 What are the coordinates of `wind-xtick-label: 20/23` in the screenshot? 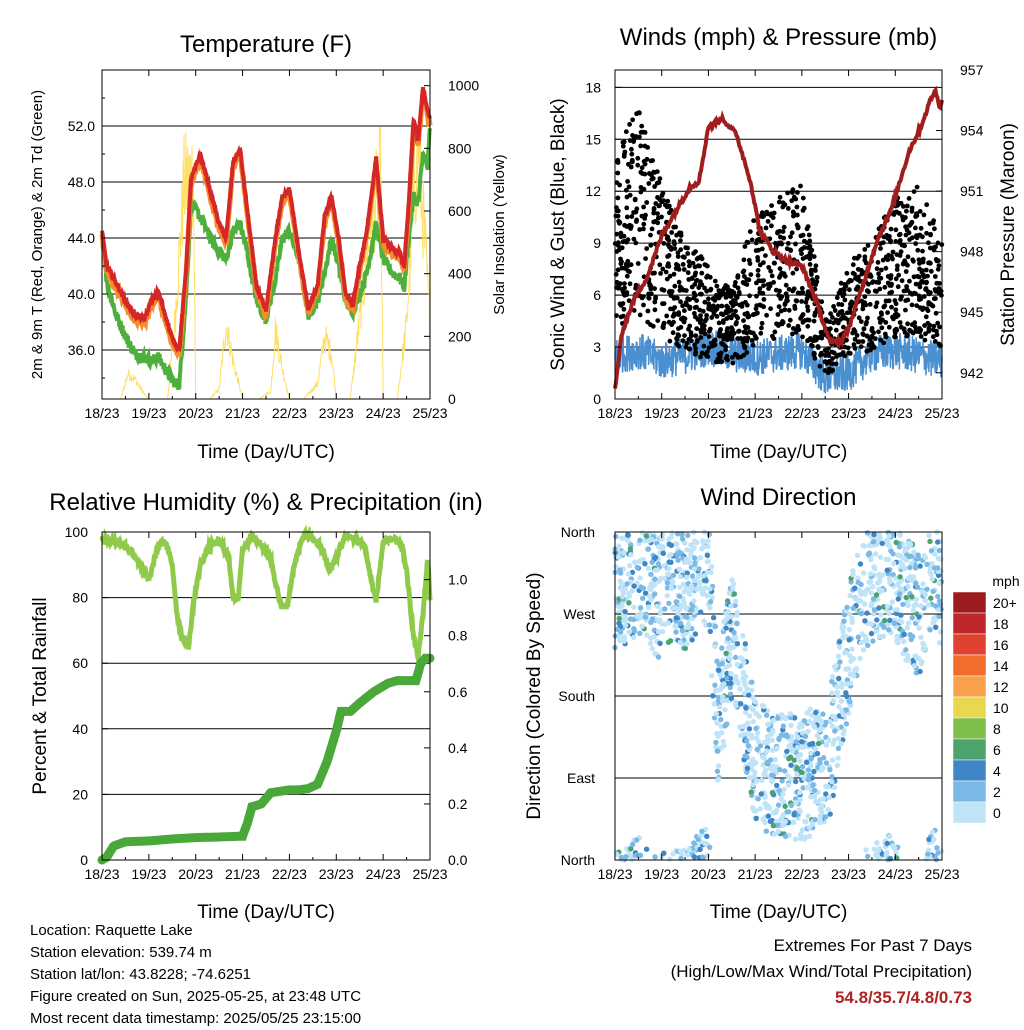 It's located at (708, 413).